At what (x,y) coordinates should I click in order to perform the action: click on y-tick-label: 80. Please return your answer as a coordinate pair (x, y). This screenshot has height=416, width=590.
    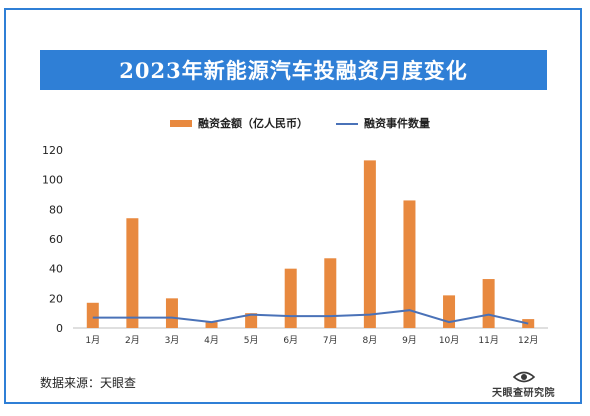
    Looking at the image, I should click on (56, 209).